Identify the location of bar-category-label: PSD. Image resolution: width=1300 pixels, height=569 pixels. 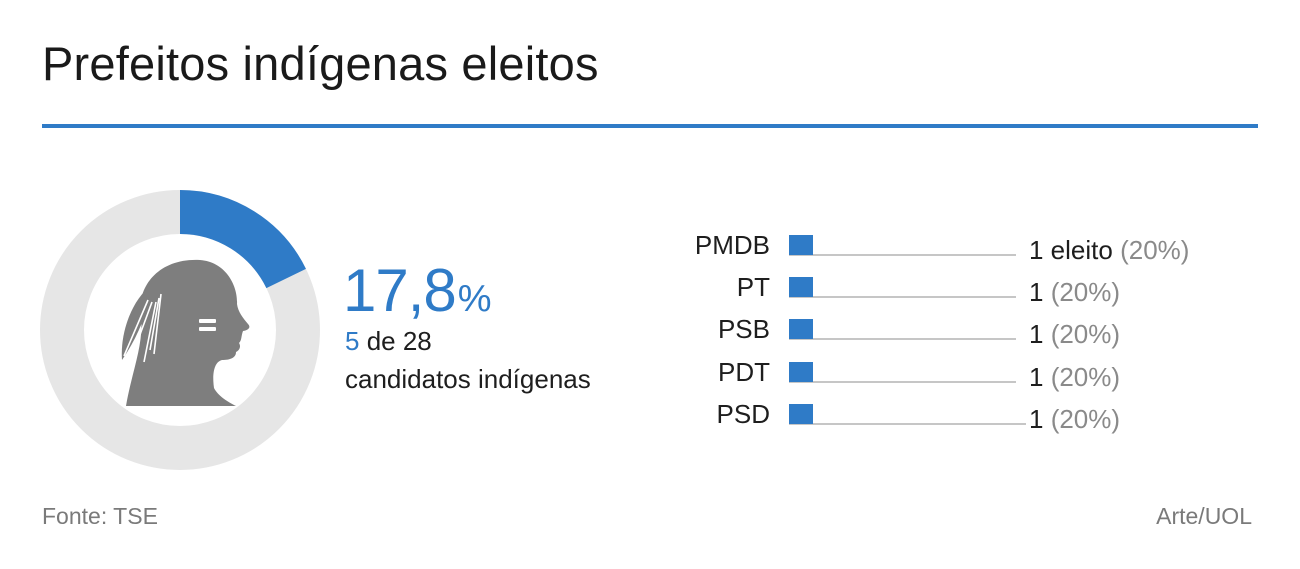
(743, 414).